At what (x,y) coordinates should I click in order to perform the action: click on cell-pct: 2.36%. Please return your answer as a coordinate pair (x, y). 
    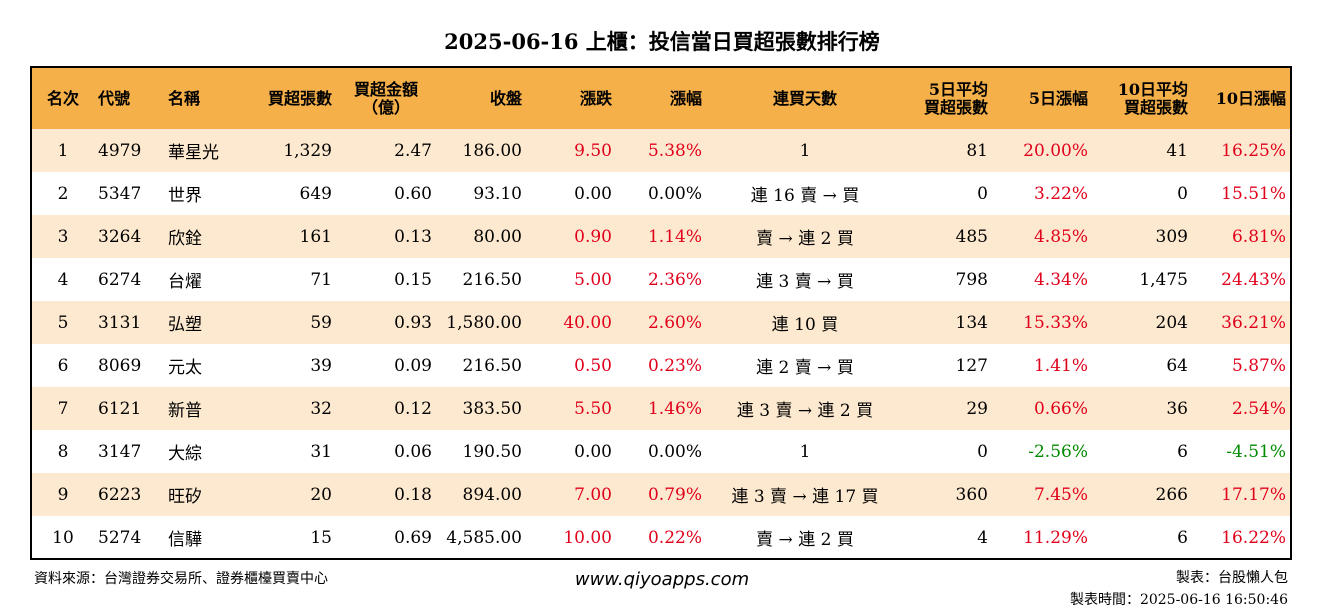
    Looking at the image, I should click on (674, 279).